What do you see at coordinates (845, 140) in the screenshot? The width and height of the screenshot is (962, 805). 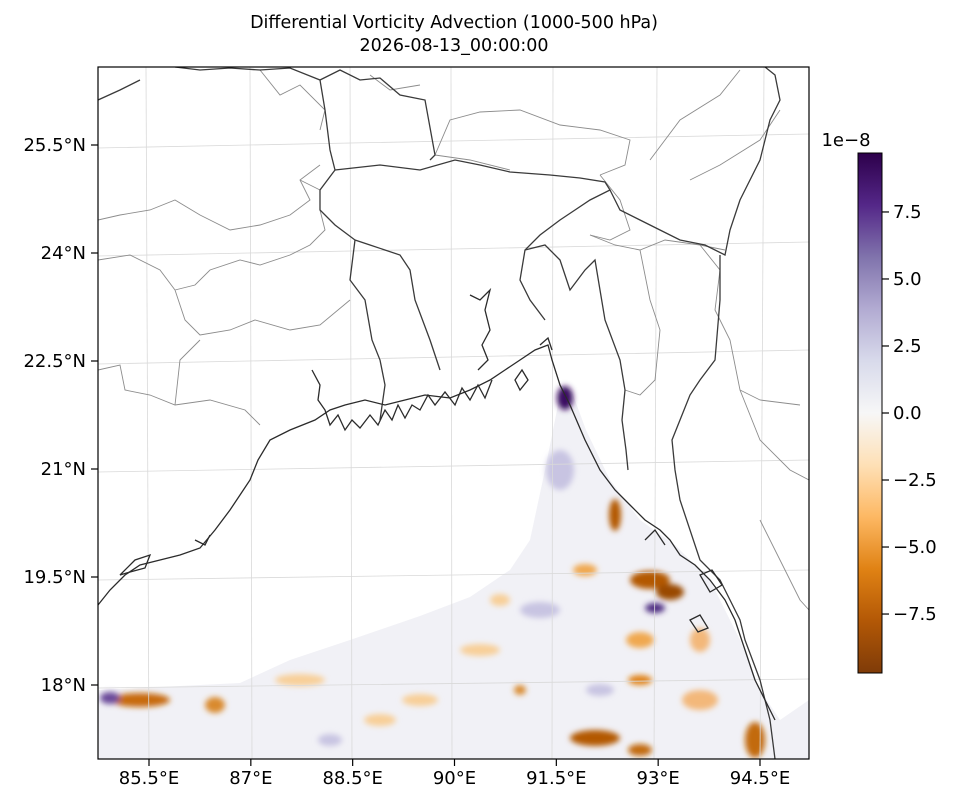 I see `colorbar-exponent: 1e−8` at bounding box center [845, 140].